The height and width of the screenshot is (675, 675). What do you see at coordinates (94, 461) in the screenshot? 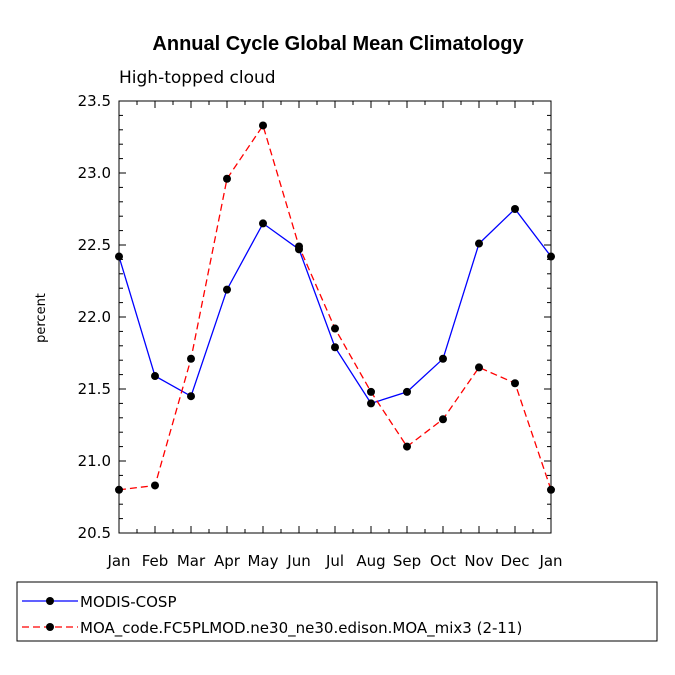
I see `y-tick-label: 21.0` at bounding box center [94, 461].